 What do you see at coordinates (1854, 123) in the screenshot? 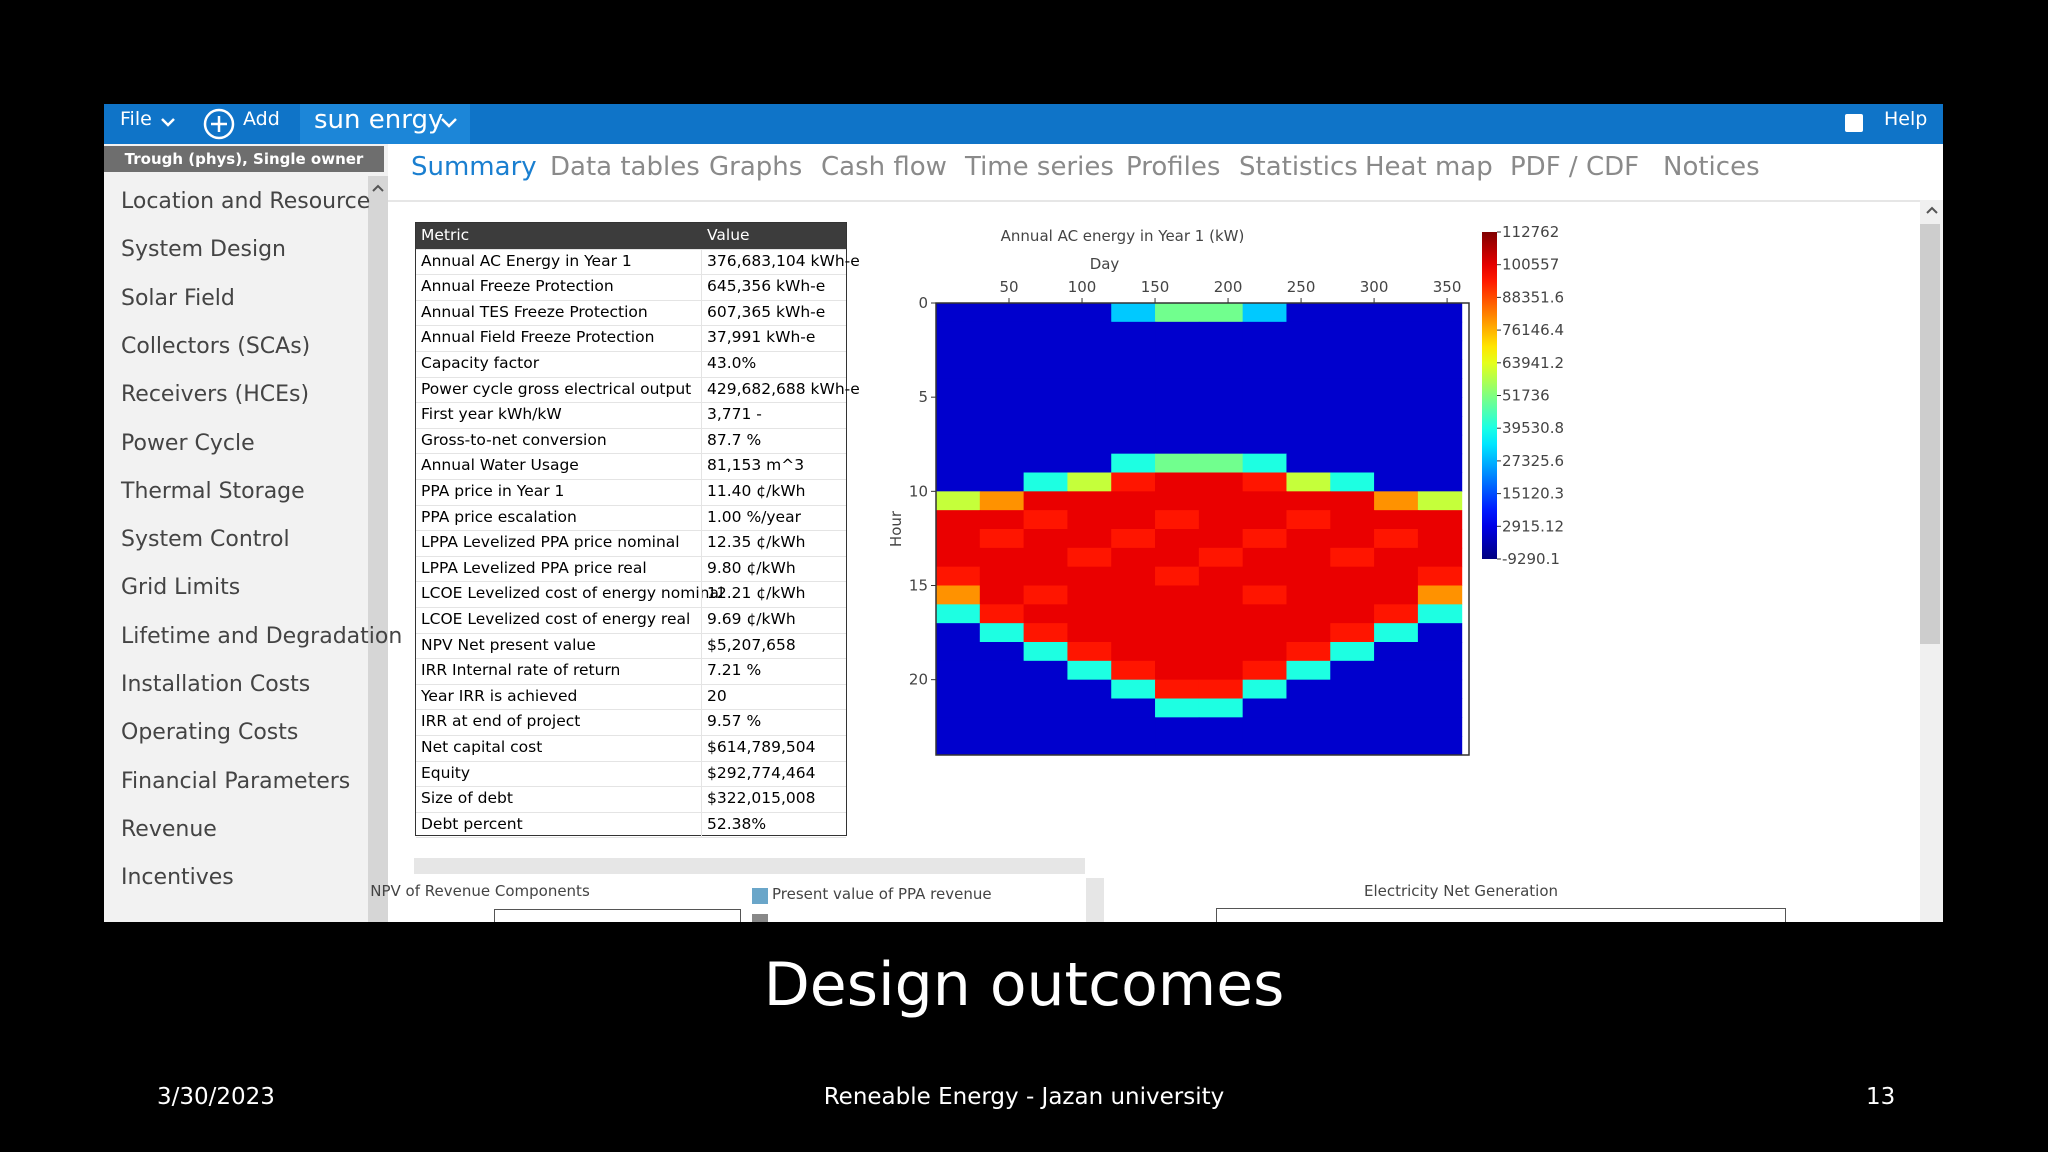
I see `help-checkbox` at bounding box center [1854, 123].